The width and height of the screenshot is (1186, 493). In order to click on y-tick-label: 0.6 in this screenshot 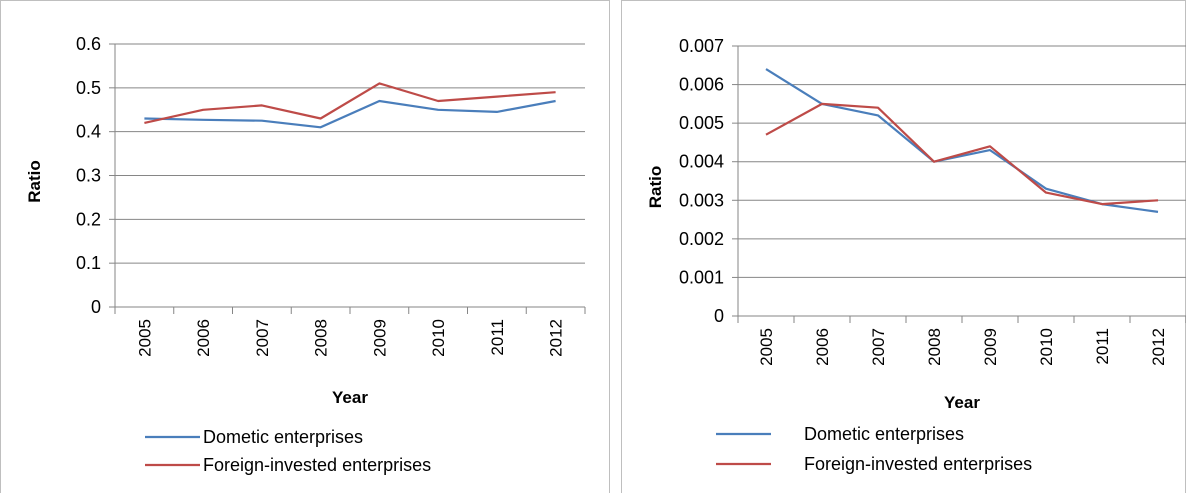, I will do `click(88, 44)`.